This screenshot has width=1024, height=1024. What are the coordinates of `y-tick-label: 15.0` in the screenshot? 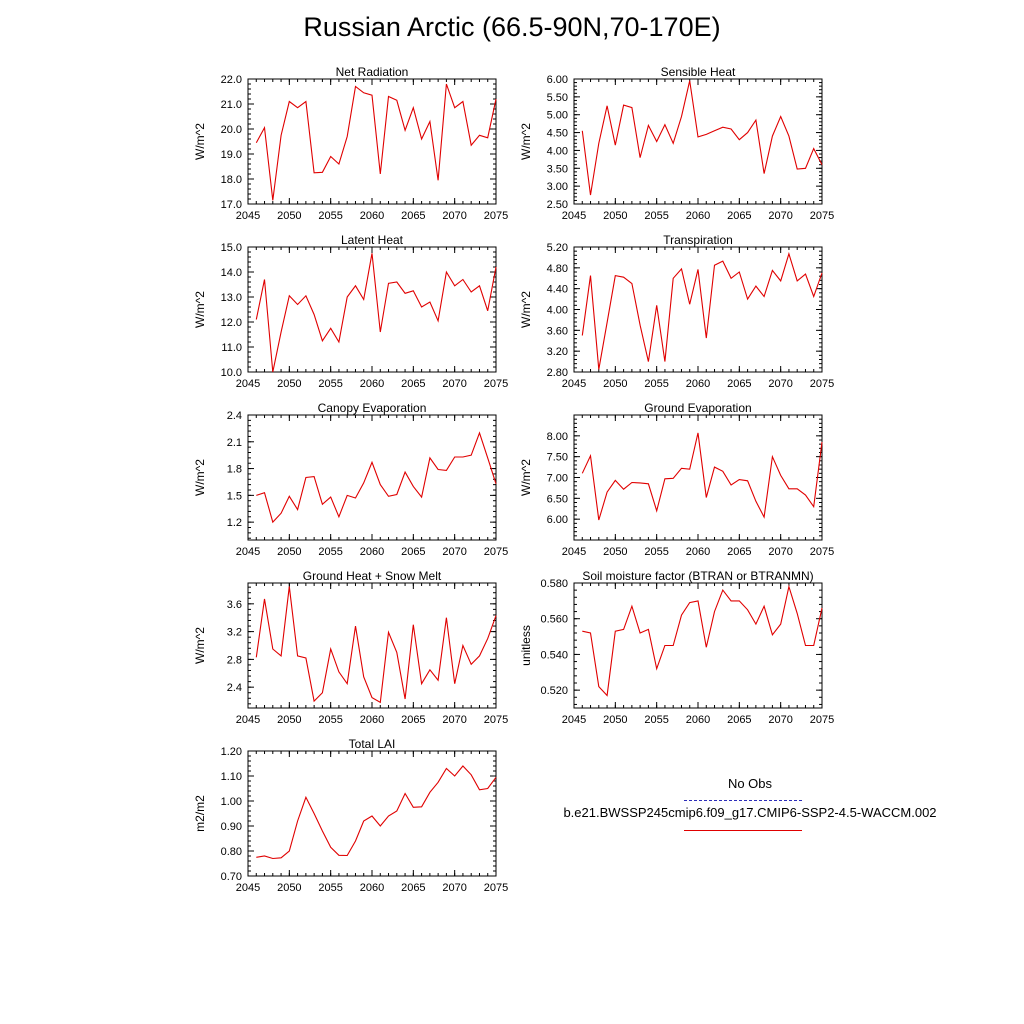 It's located at (231, 248).